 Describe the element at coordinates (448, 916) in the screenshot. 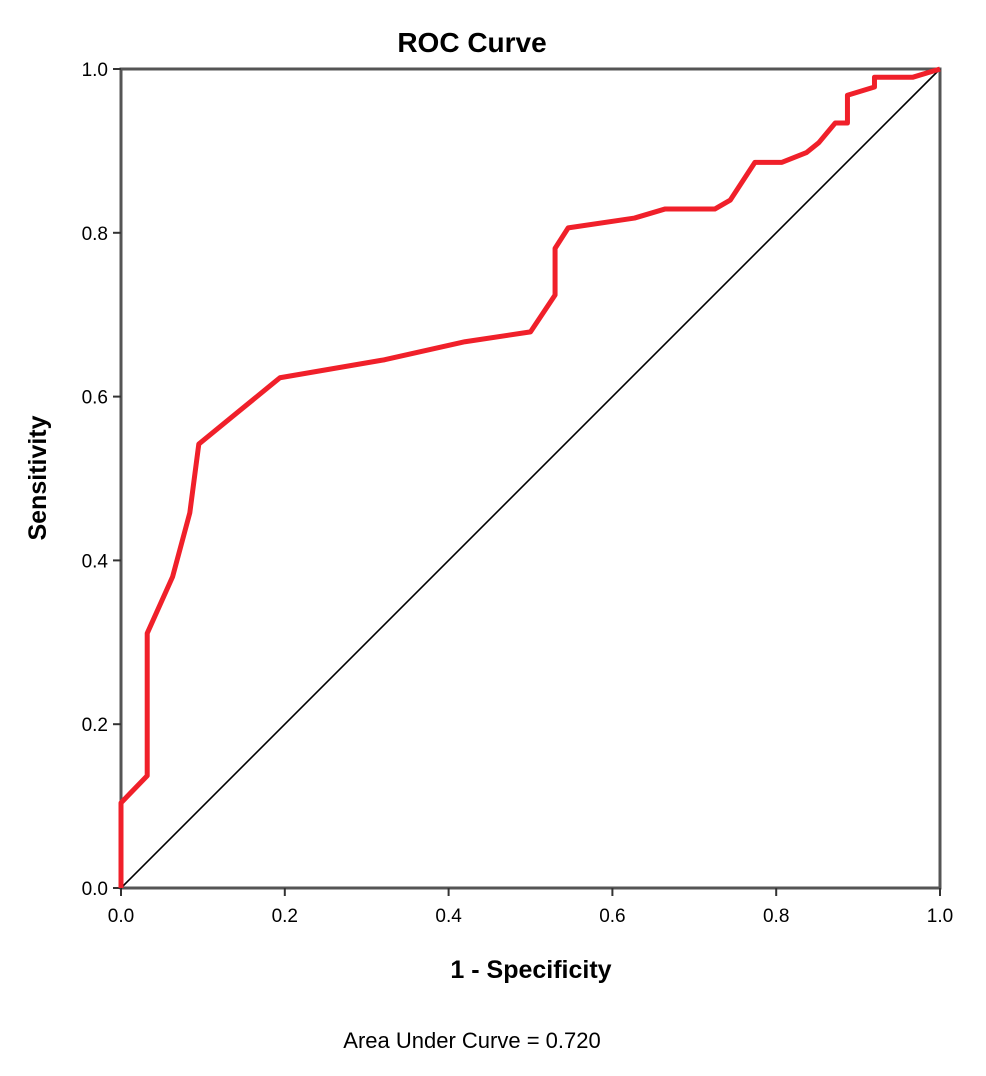

I see `x-tick-label: 0.4` at that location.